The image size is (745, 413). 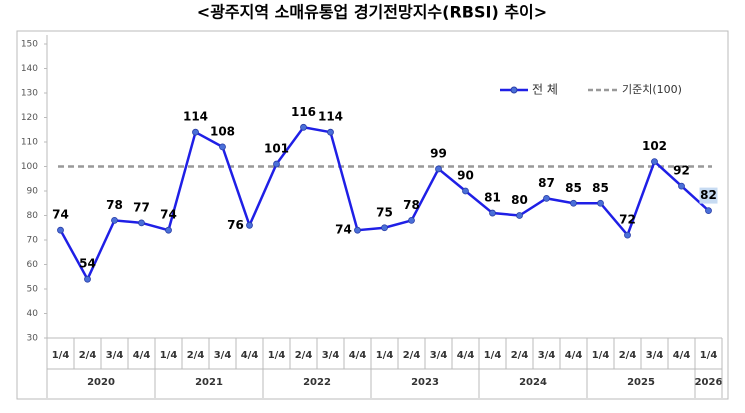 I want to click on x-group-label: 2025, so click(x=641, y=382).